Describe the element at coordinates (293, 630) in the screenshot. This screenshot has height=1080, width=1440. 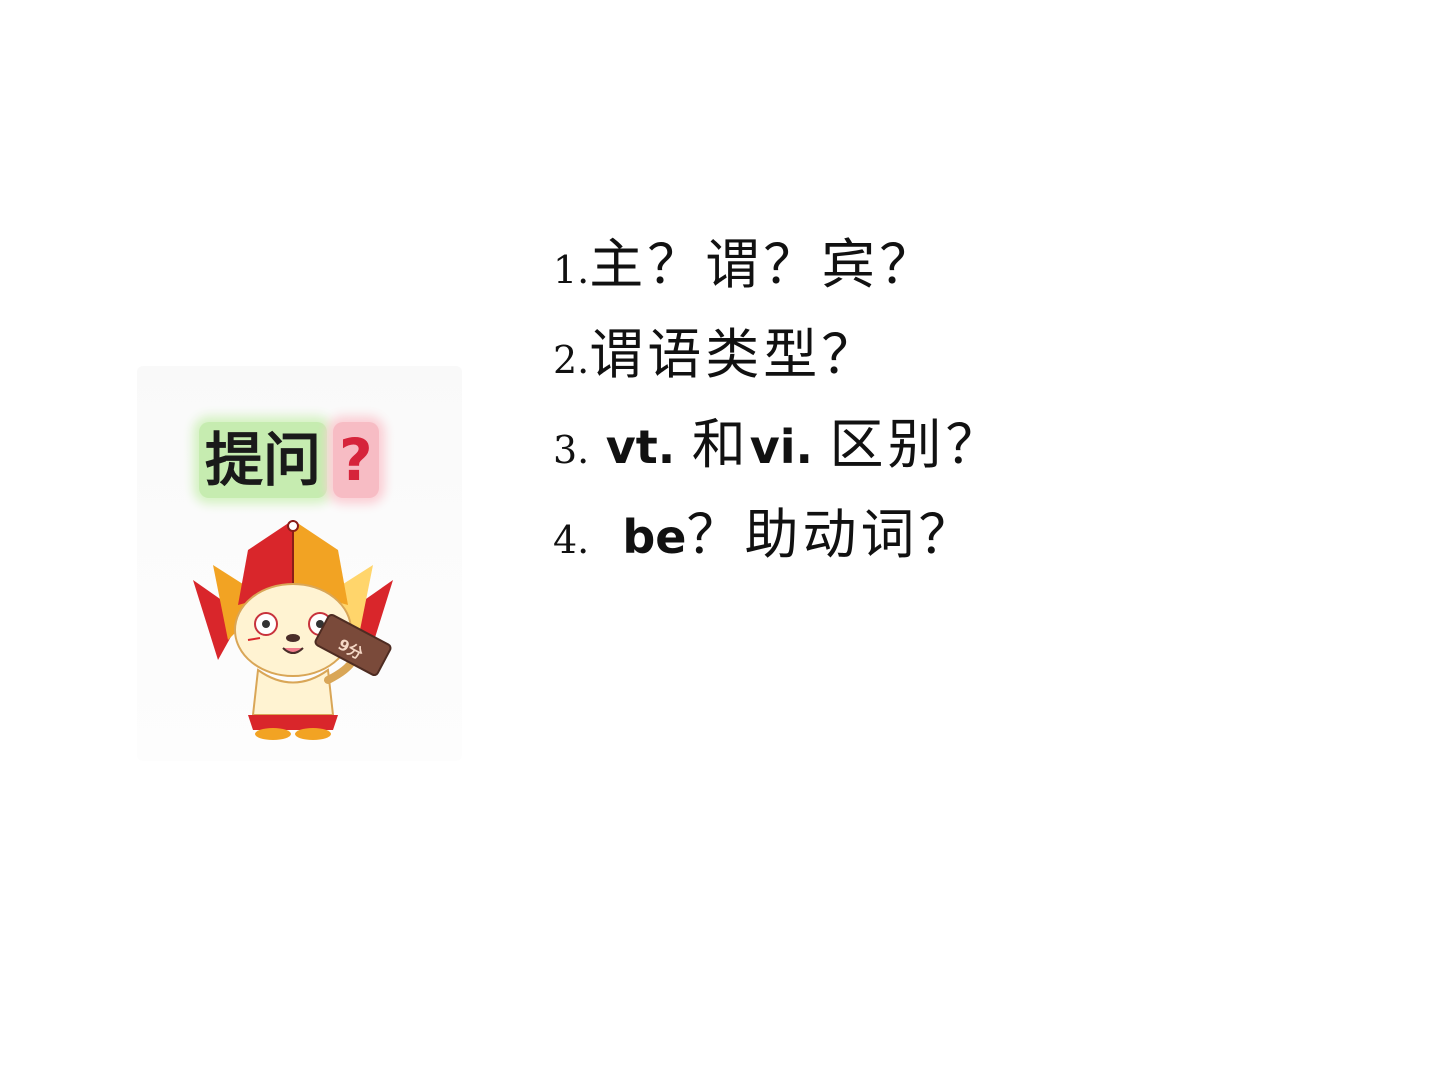
I see `lion-mascot-illustration: 9分` at that location.